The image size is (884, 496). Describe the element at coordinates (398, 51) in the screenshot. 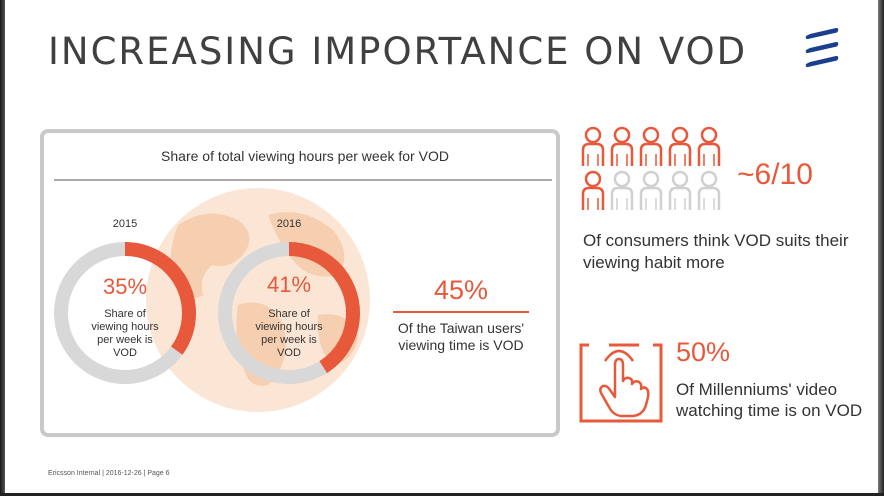

I see `slide-title: INCREASING IMPORTANCE ON VOD` at that location.